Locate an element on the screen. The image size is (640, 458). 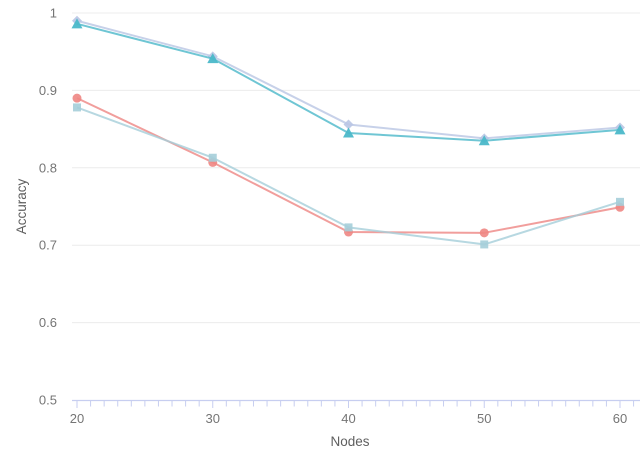
marker-diamond-diamond-series is located at coordinates (348, 124).